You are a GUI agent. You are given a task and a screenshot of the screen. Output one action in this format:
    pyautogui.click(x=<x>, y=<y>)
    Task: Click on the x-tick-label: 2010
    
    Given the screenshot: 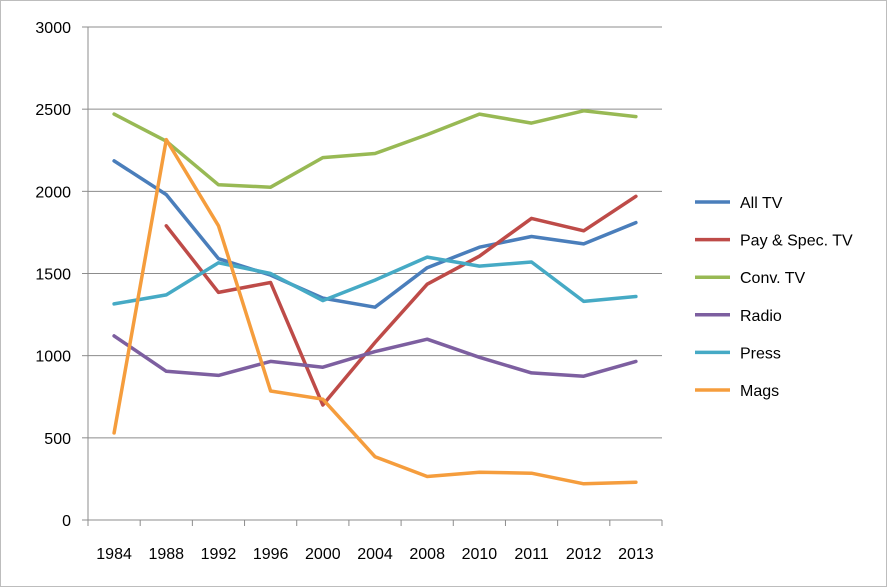 What is the action you would take?
    pyautogui.click(x=480, y=554)
    